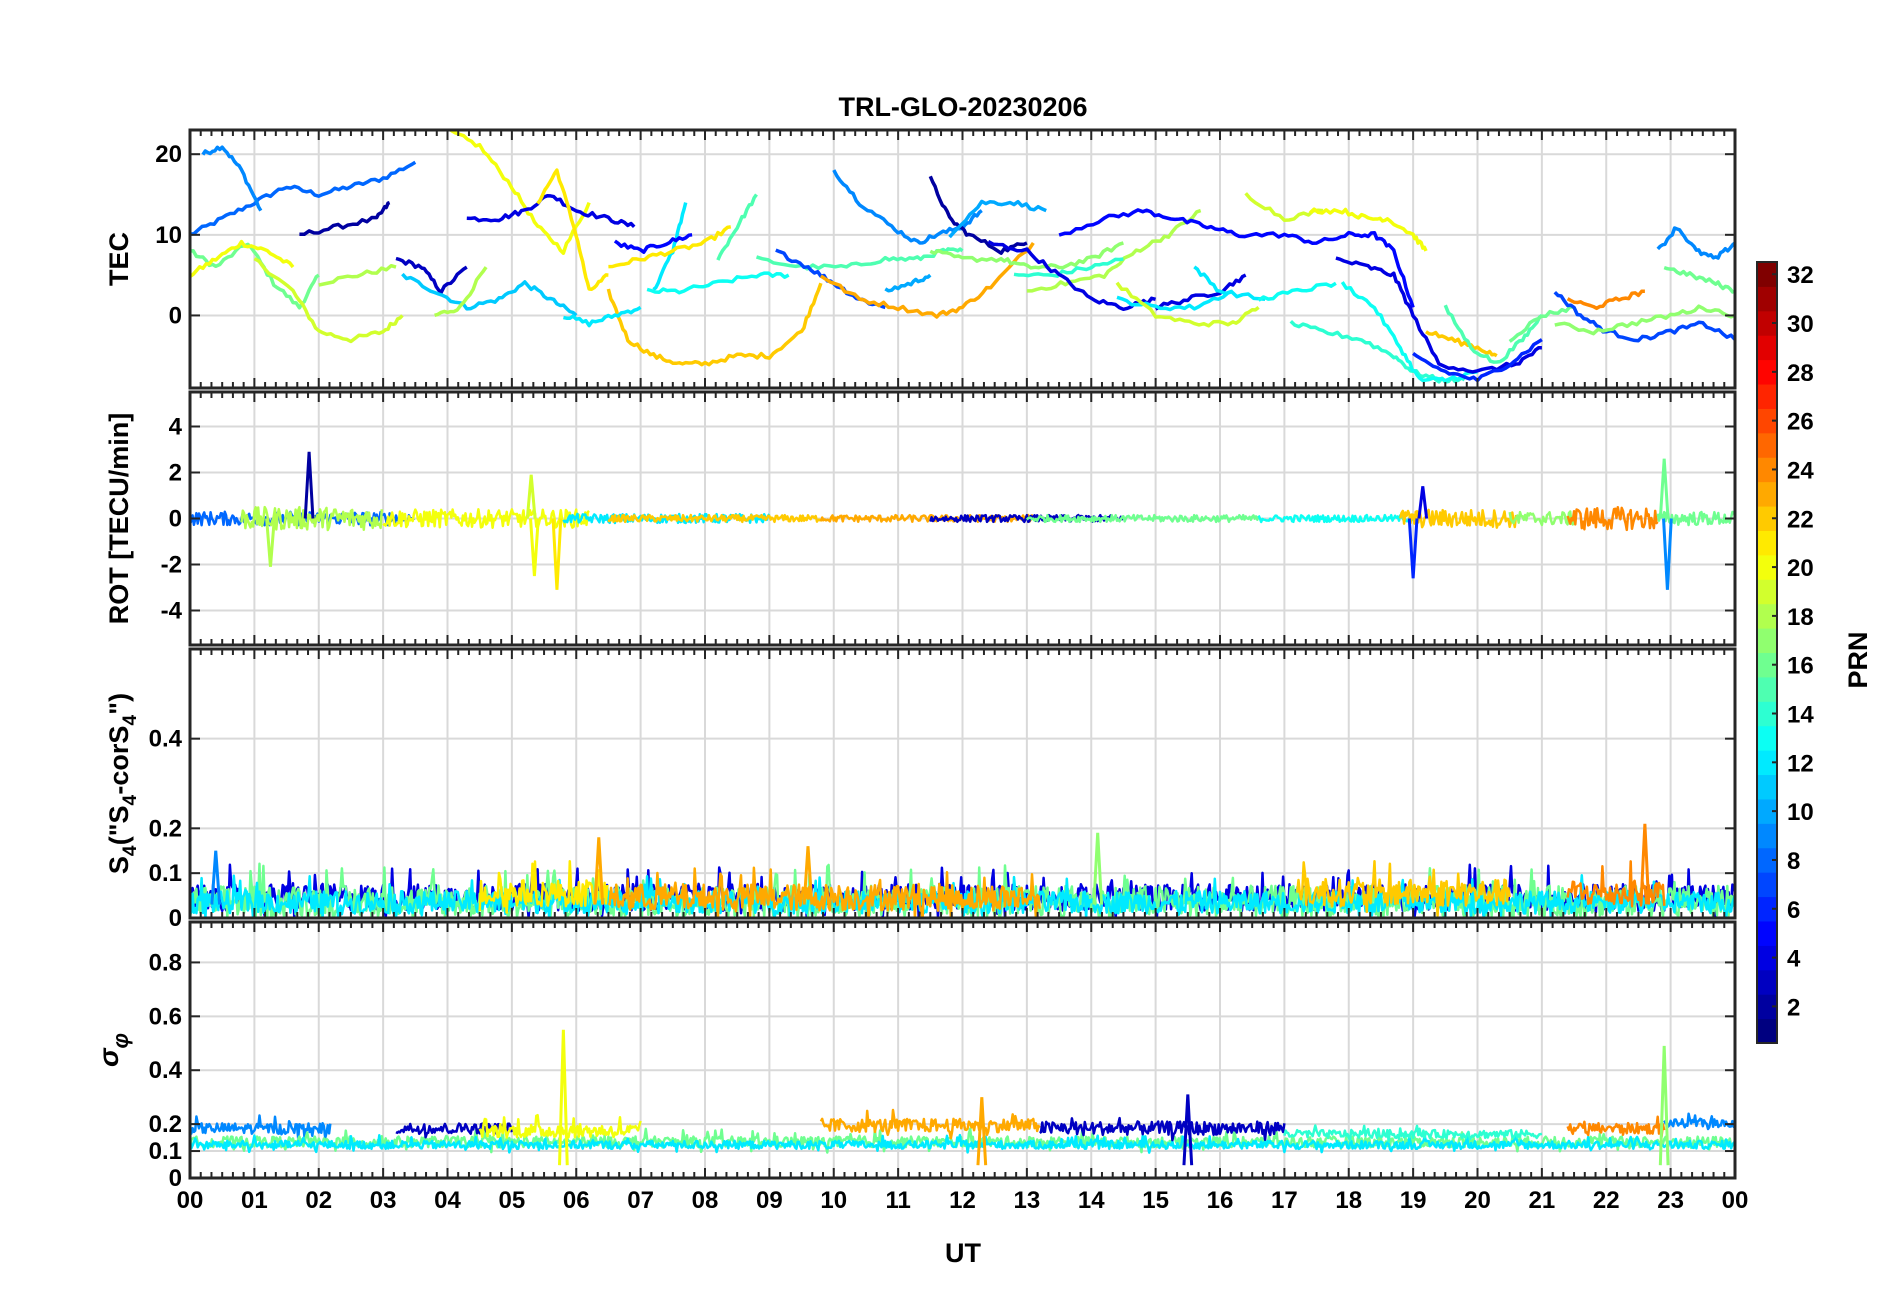  Describe the element at coordinates (1793, 861) in the screenshot. I see `colorbar-tick-label: 8` at that location.